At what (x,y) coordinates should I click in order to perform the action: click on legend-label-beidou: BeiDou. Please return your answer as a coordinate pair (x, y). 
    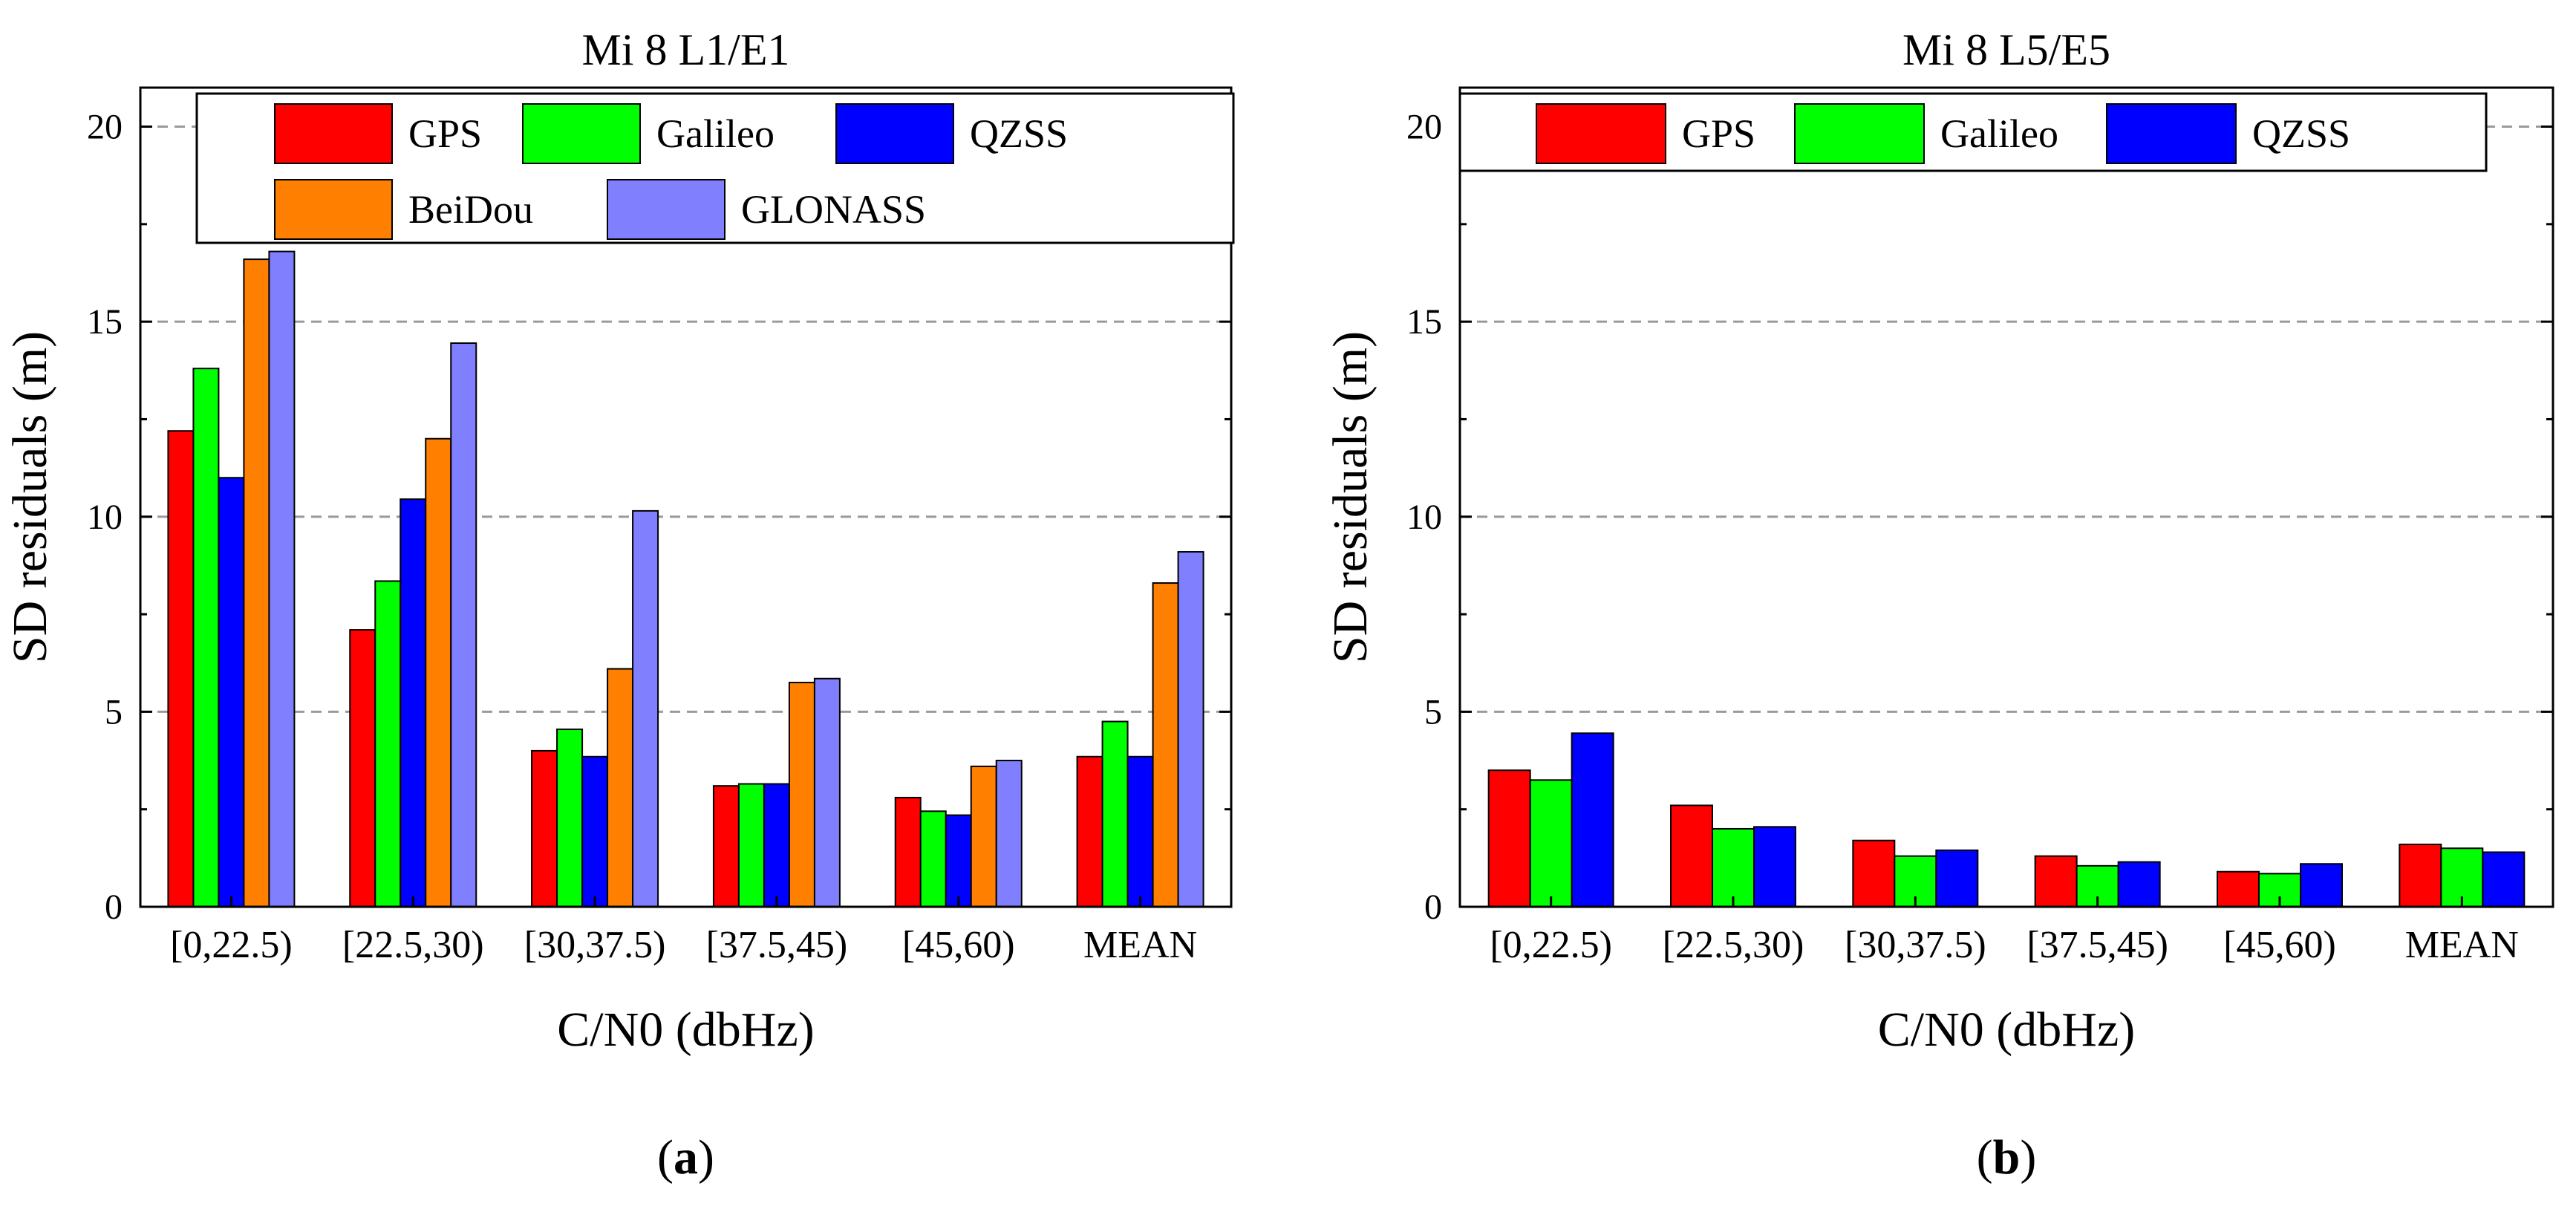
    Looking at the image, I should click on (470, 210).